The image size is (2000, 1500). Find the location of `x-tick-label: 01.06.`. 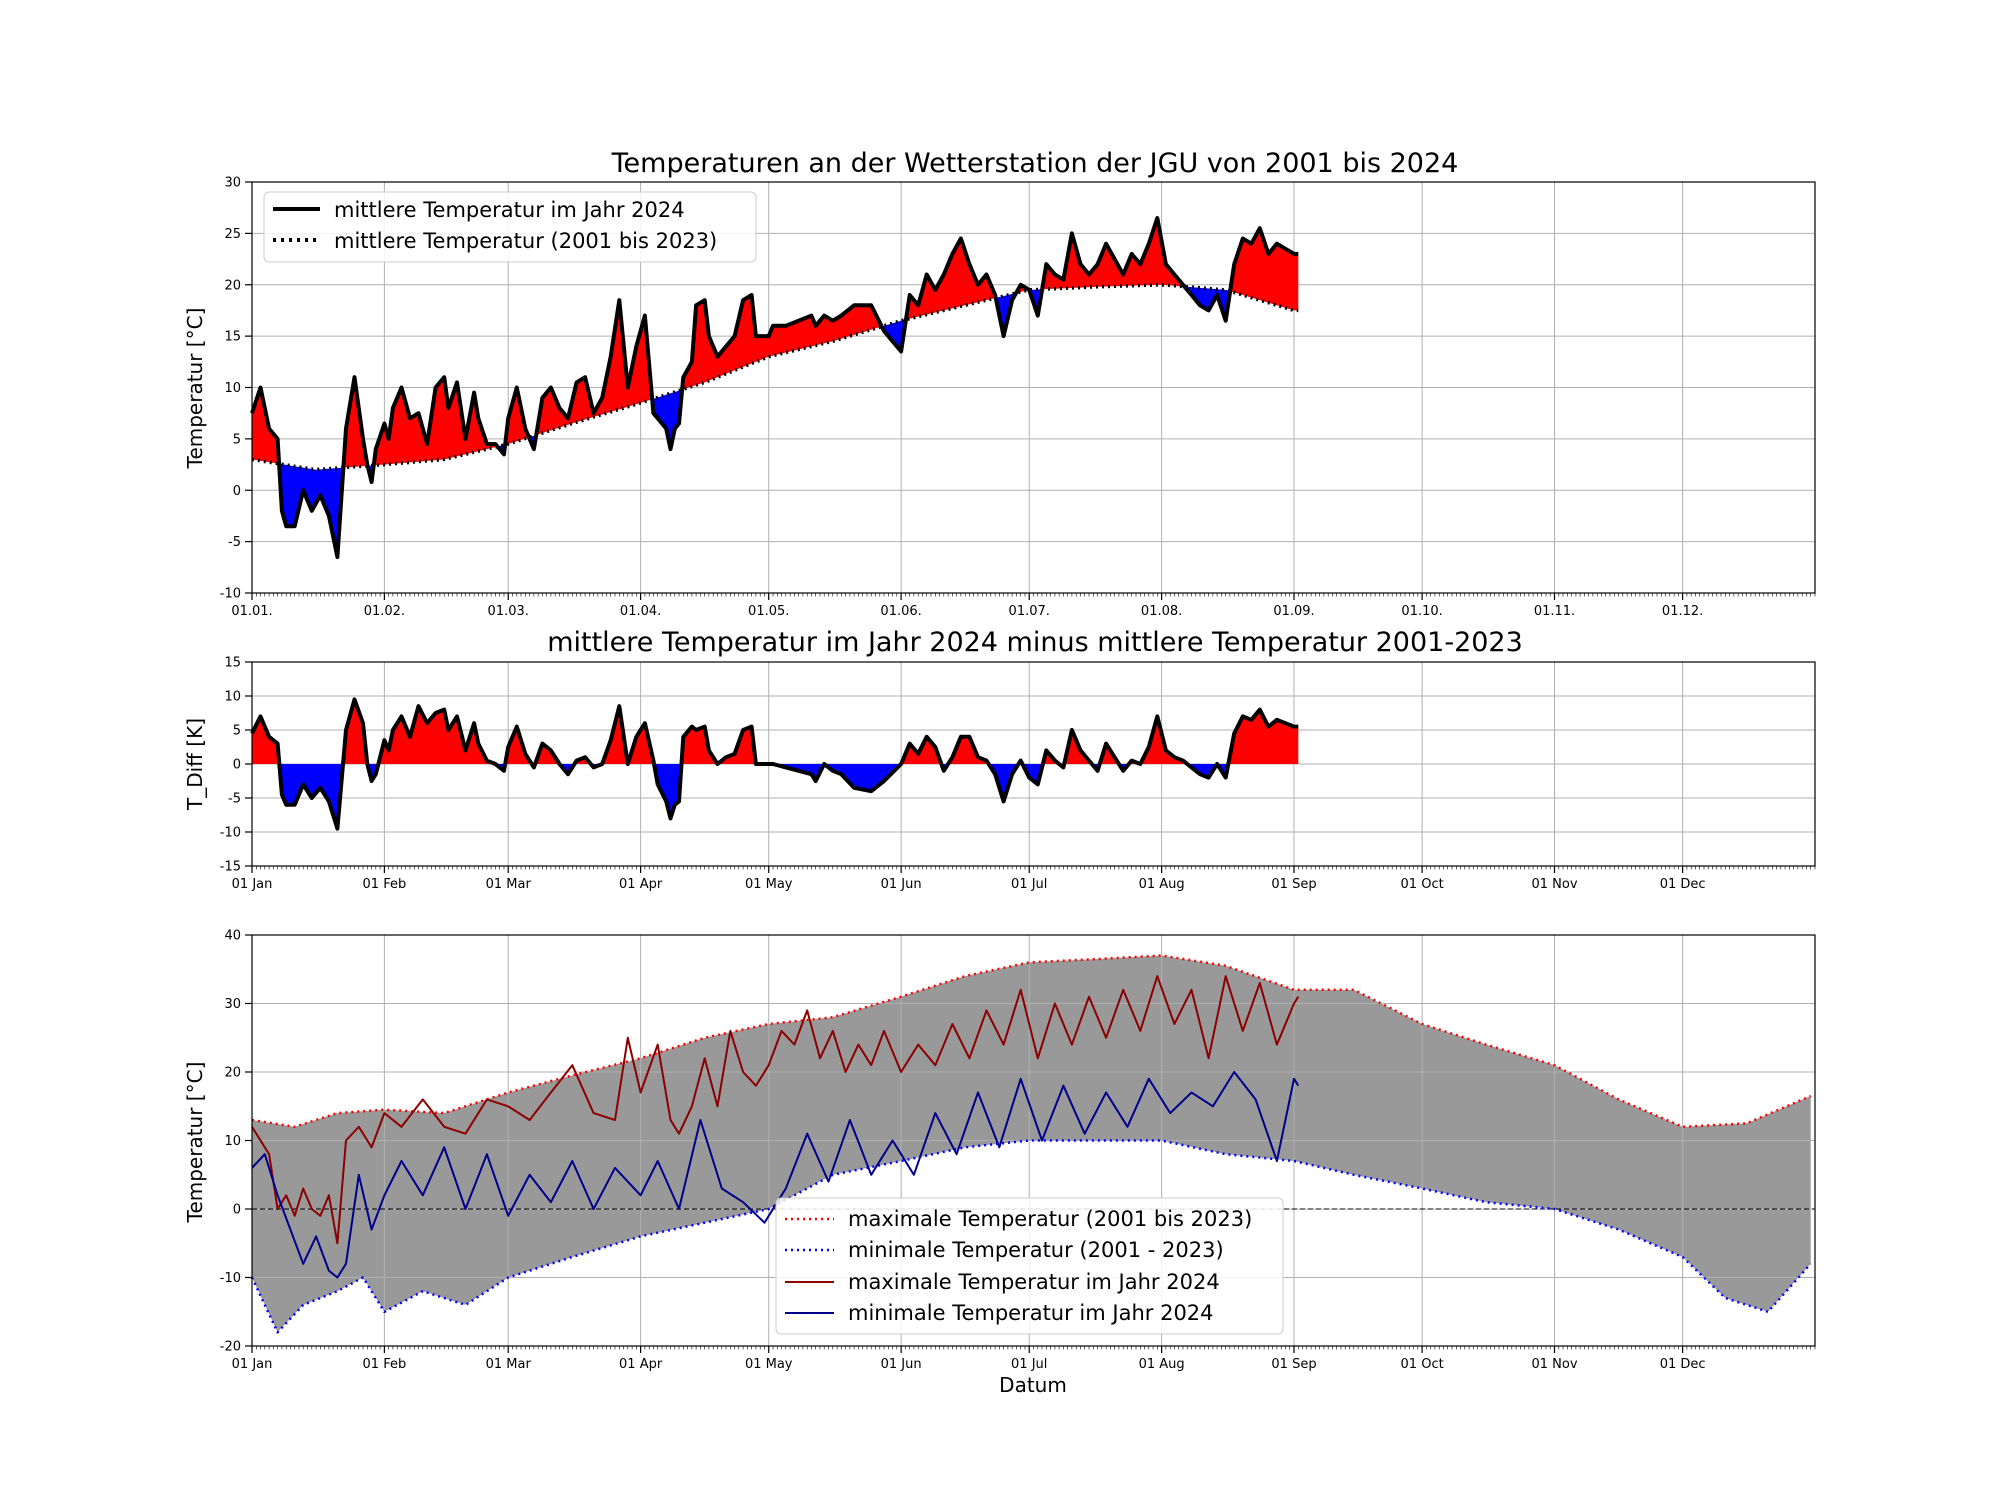

x-tick-label: 01.06. is located at coordinates (900, 611).